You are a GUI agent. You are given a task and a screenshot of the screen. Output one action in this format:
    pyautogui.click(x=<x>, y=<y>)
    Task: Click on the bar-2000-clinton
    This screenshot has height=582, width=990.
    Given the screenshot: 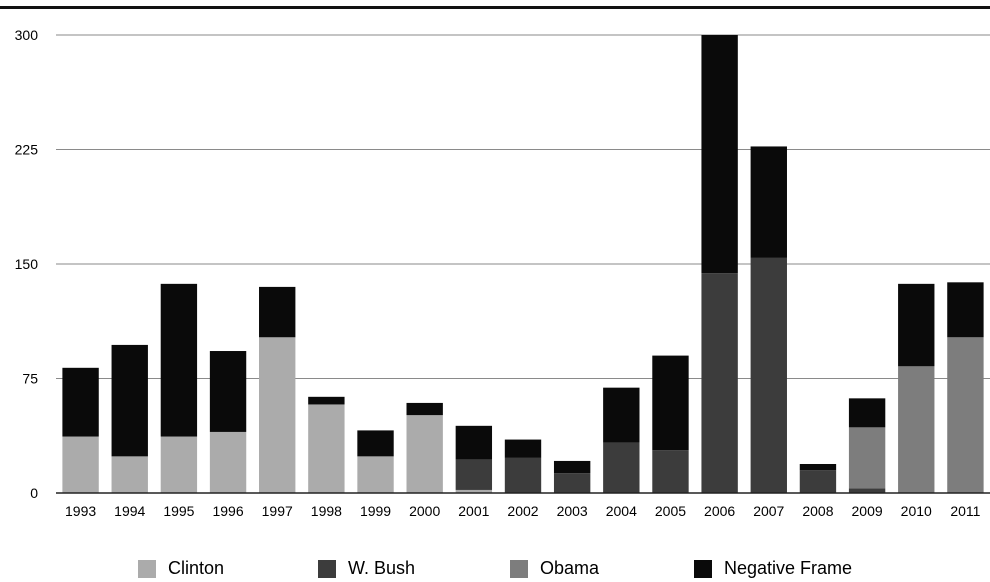 What is the action you would take?
    pyautogui.click(x=424, y=454)
    